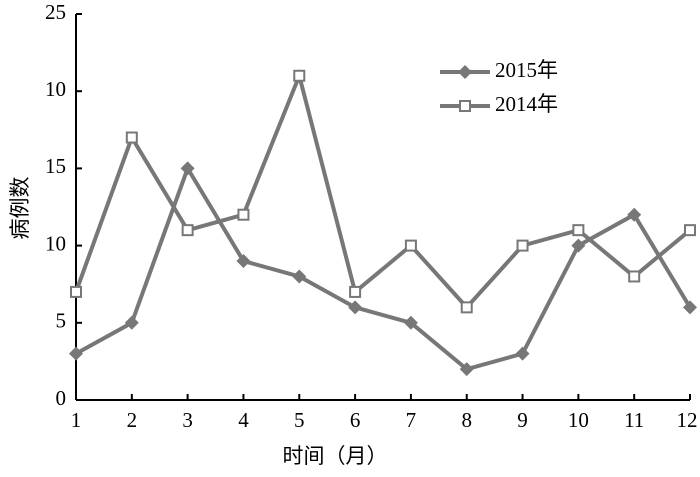  What do you see at coordinates (687, 420) in the screenshot?
I see `x-tick-label: 12` at bounding box center [687, 420].